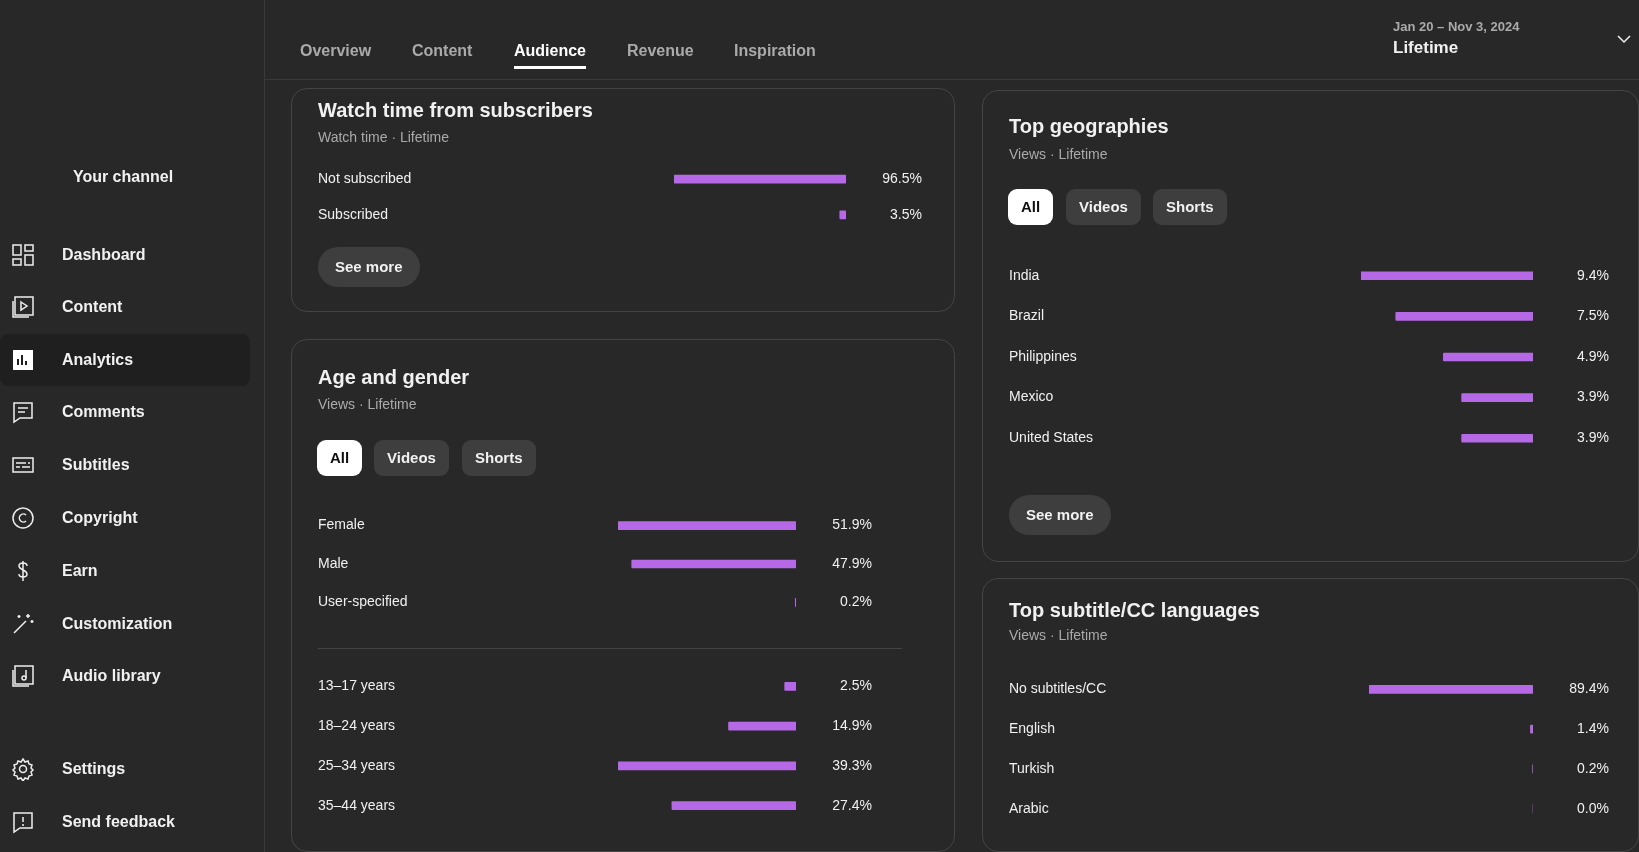  What do you see at coordinates (775, 51) in the screenshot?
I see `text: Inspiration` at bounding box center [775, 51].